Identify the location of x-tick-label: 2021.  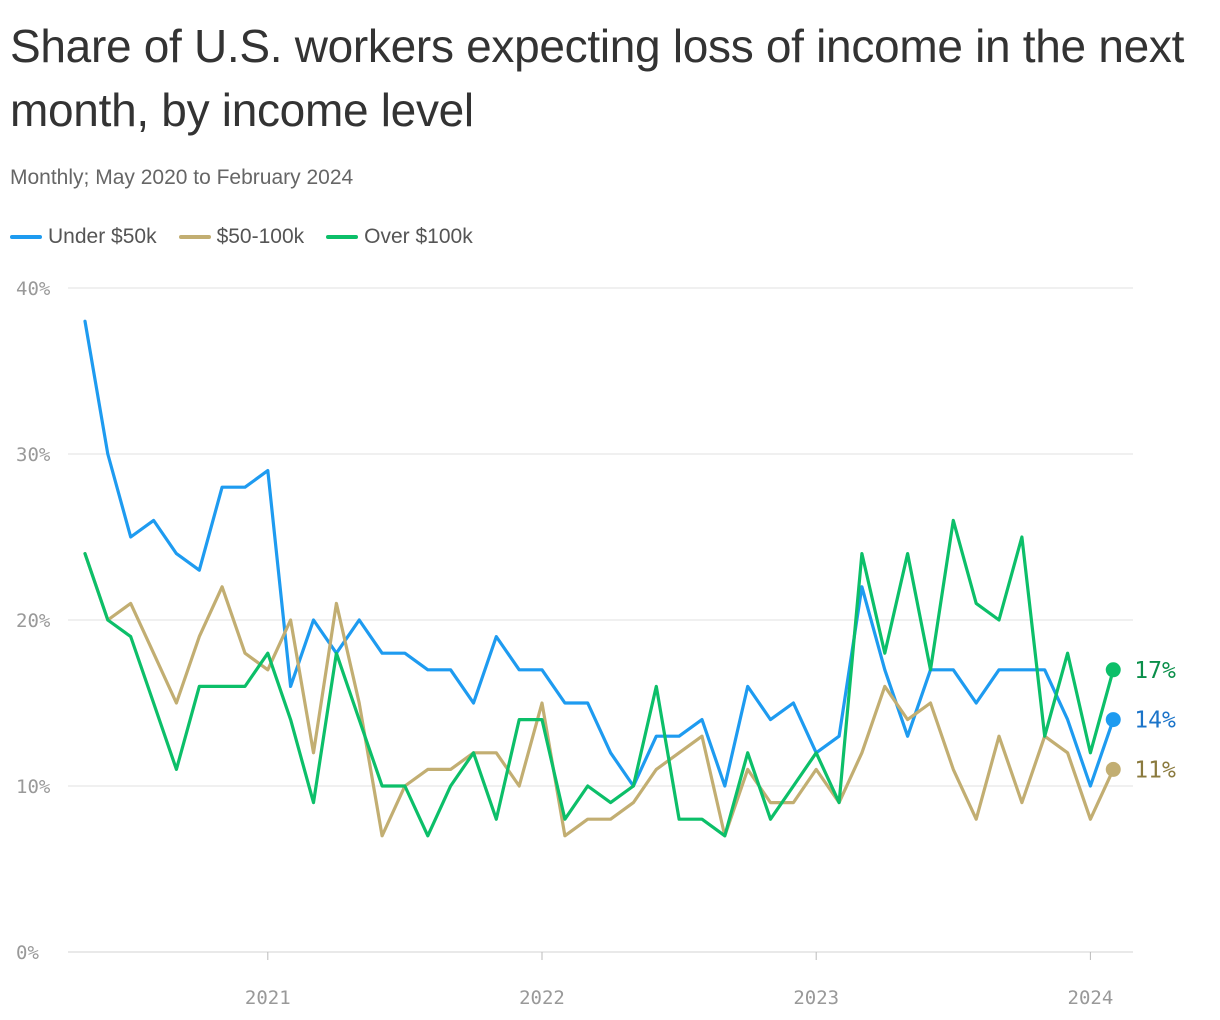
(268, 998).